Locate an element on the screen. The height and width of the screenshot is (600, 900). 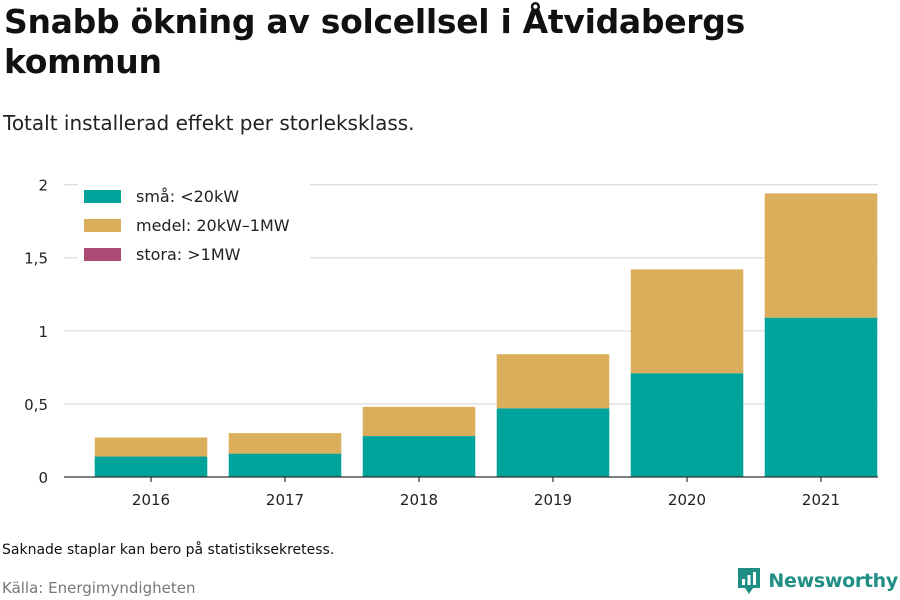
legend-label: små: <20kW is located at coordinates (187, 196).